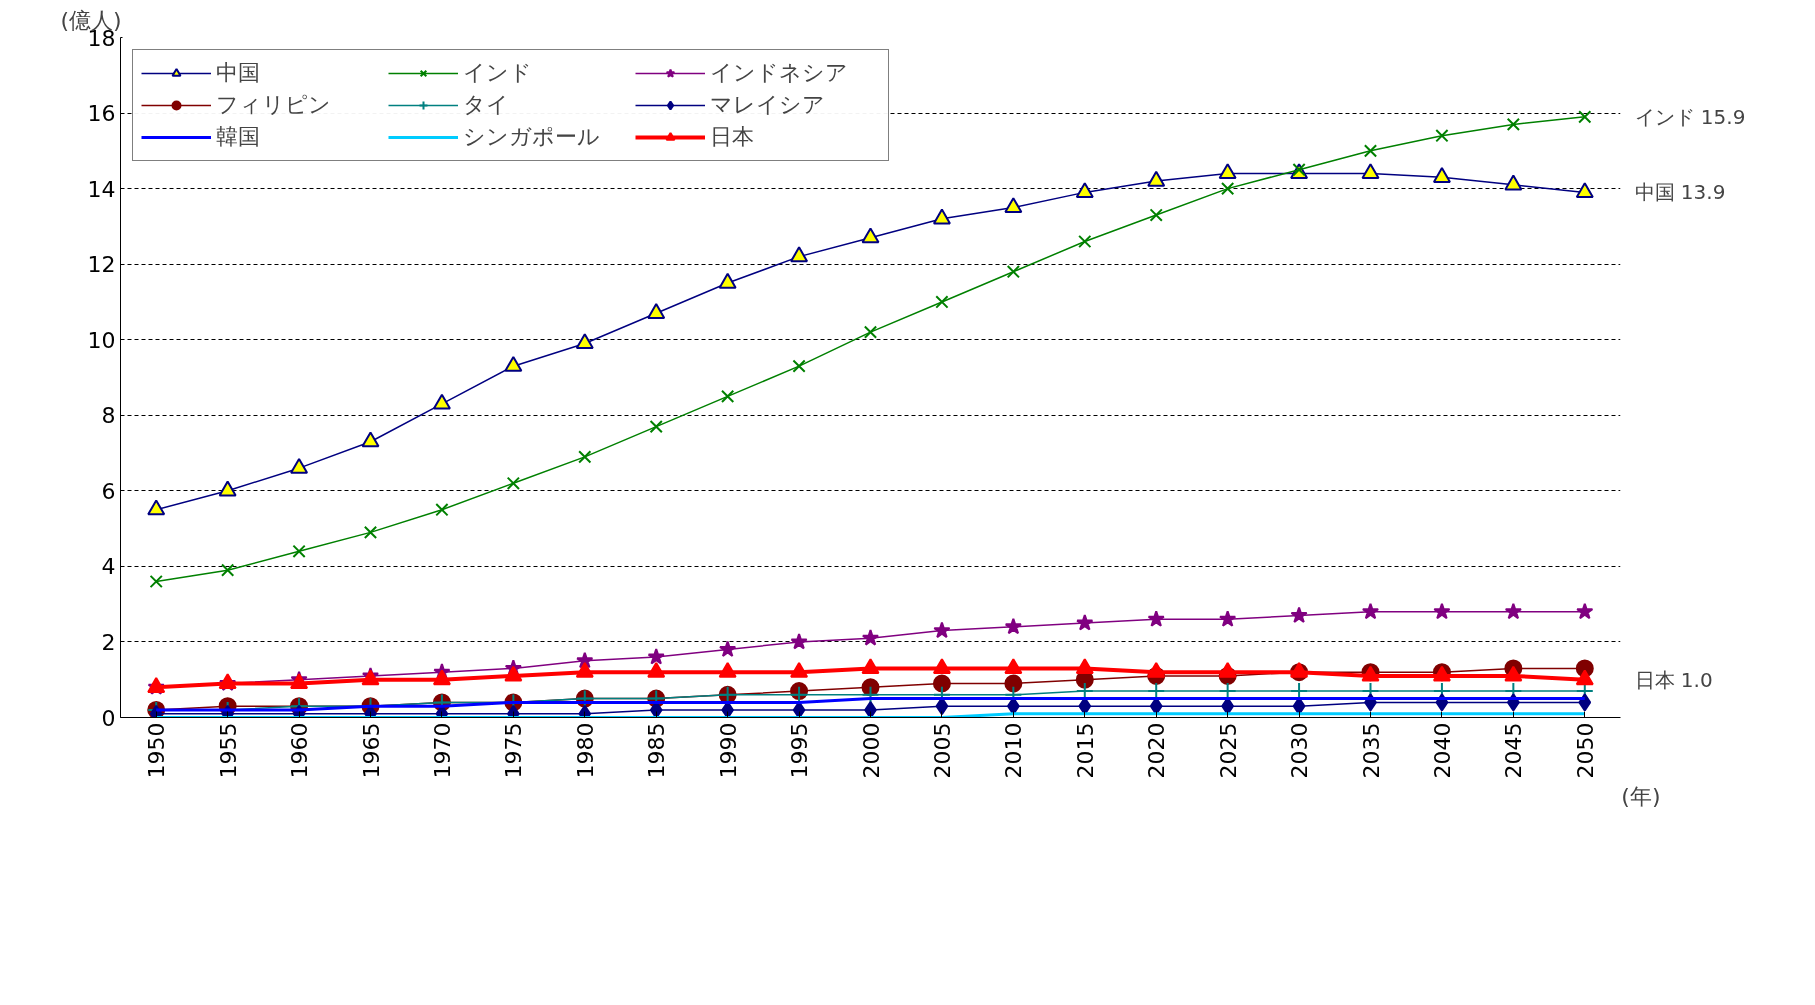 The width and height of the screenshot is (1815, 1005). Describe the element at coordinates (108, 642) in the screenshot. I see `y-tick-label: 2` at that location.